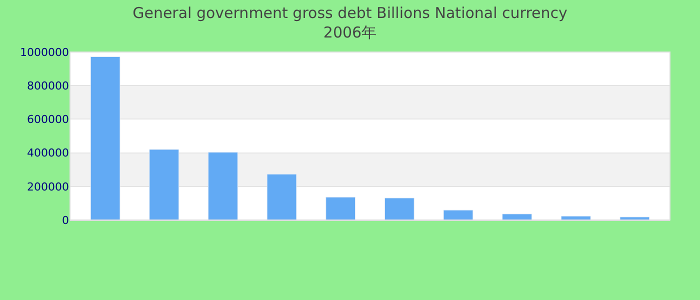 Image resolution: width=700 pixels, height=300 pixels. I want to click on chart-subtitle: 2006年, so click(350, 33).